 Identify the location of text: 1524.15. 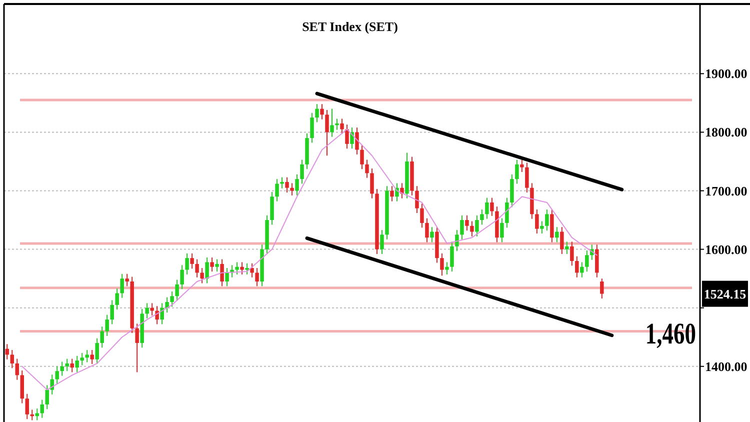
(725, 294).